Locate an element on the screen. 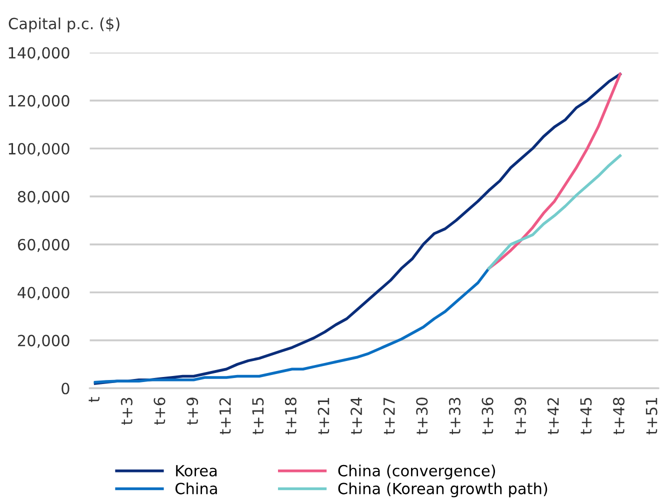  legend-label: China is located at coordinates (196, 488).